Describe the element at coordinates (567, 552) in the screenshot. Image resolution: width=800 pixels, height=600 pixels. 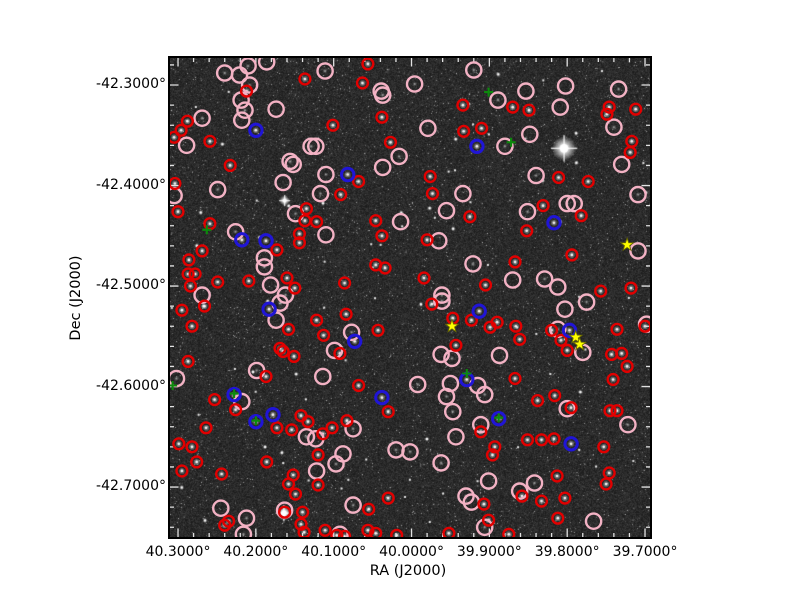
I see `x-tick-label: 39.8000°` at that location.